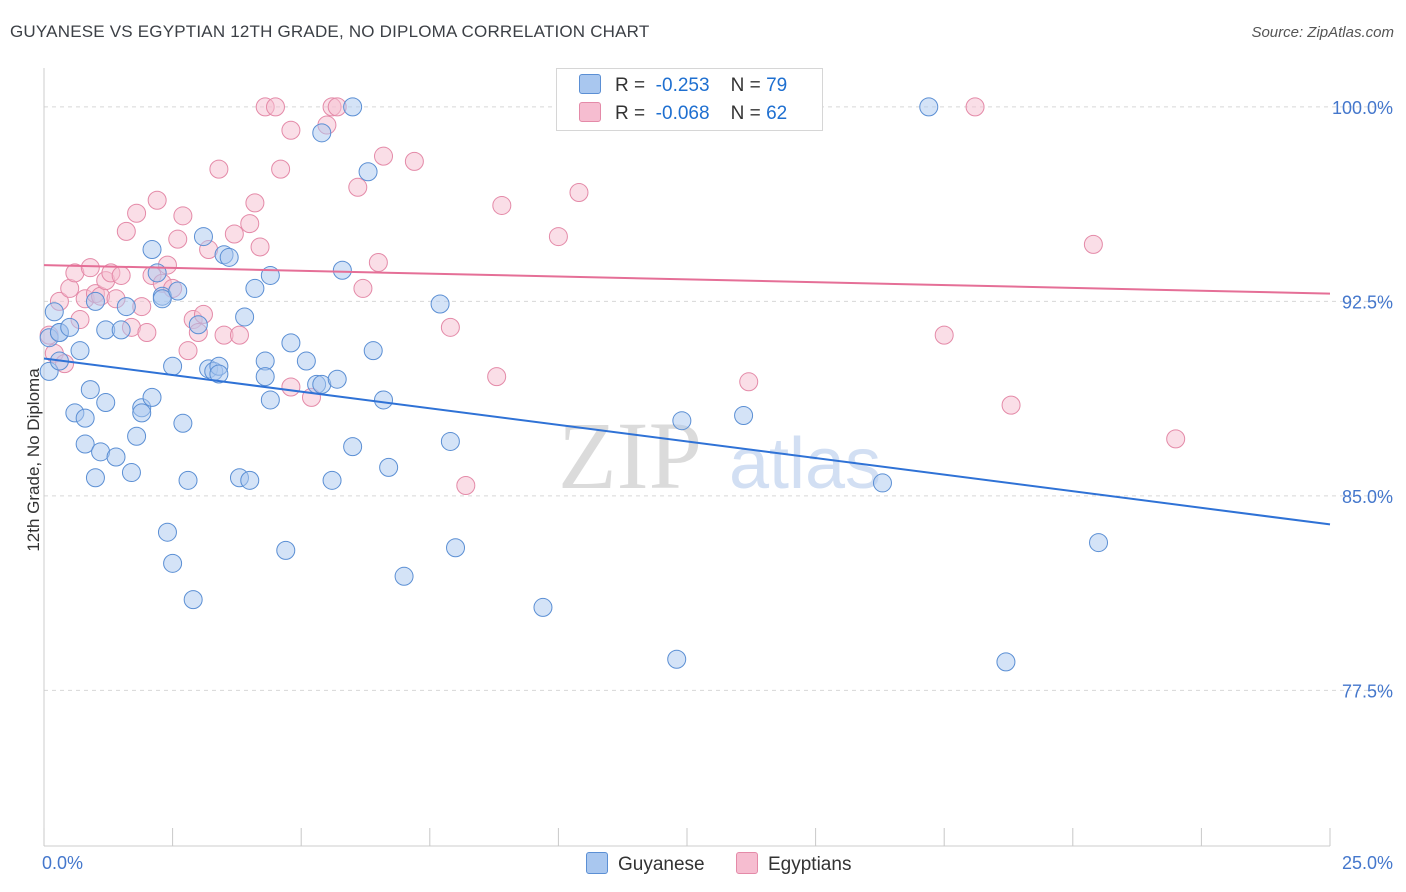 This screenshot has width=1406, height=892. I want to click on legend-row-egyptians: R = -0.068 N = 62, so click(683, 114).